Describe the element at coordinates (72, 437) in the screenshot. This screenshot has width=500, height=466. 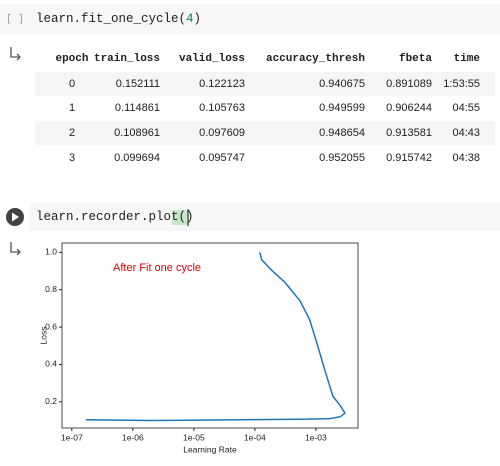
I see `x-tick-label: 1e-07` at that location.